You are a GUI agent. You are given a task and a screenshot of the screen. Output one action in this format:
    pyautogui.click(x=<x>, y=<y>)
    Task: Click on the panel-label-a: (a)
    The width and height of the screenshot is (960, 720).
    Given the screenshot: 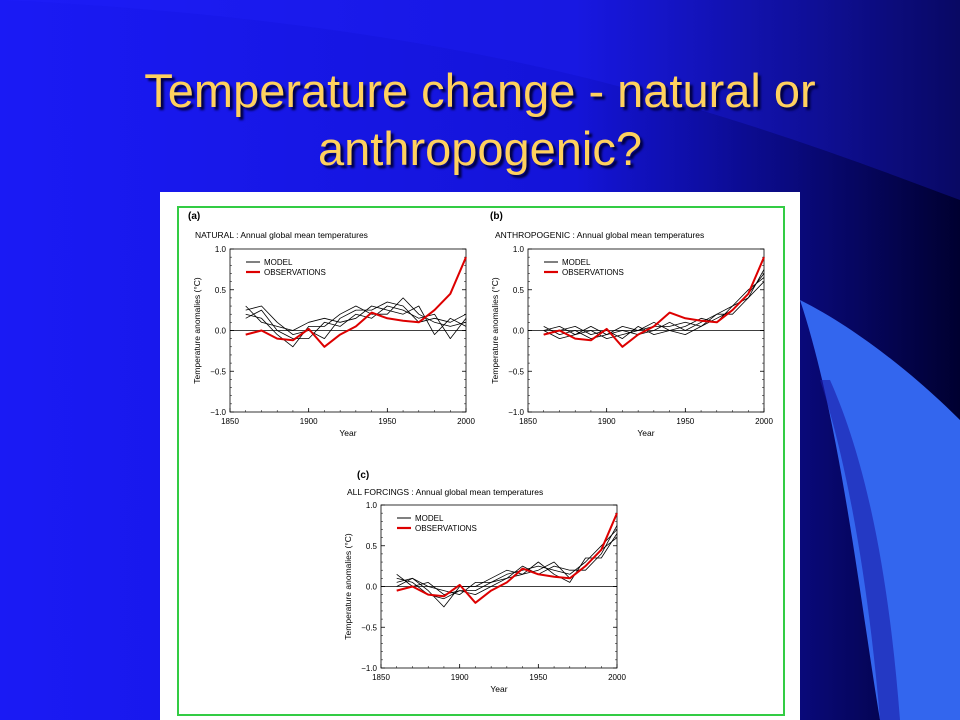 What is the action you would take?
    pyautogui.click(x=194, y=216)
    